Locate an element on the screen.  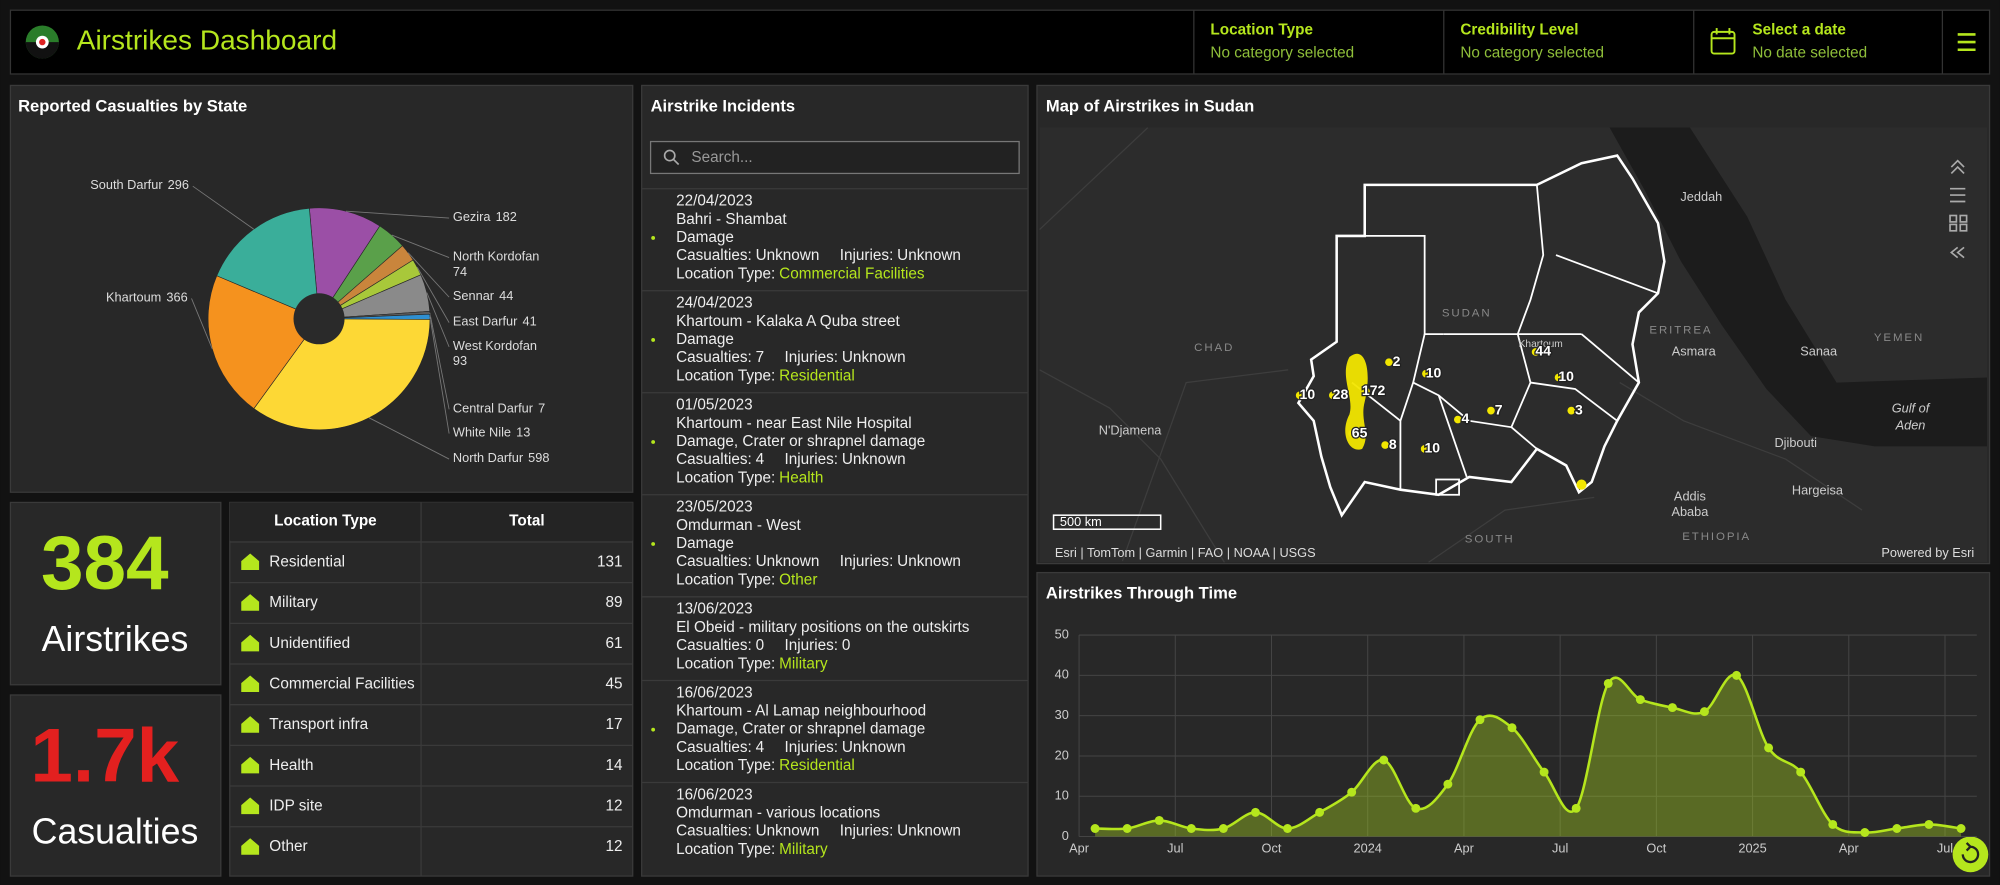
map-scale-label: 500 km is located at coordinates (1081, 521).